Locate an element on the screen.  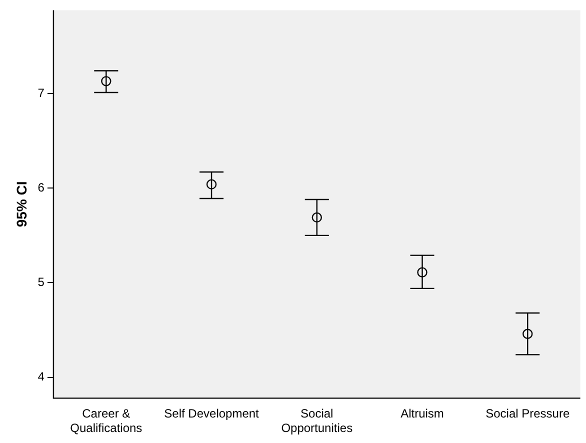
x-tick-label: Social Pressure is located at coordinates (528, 413).